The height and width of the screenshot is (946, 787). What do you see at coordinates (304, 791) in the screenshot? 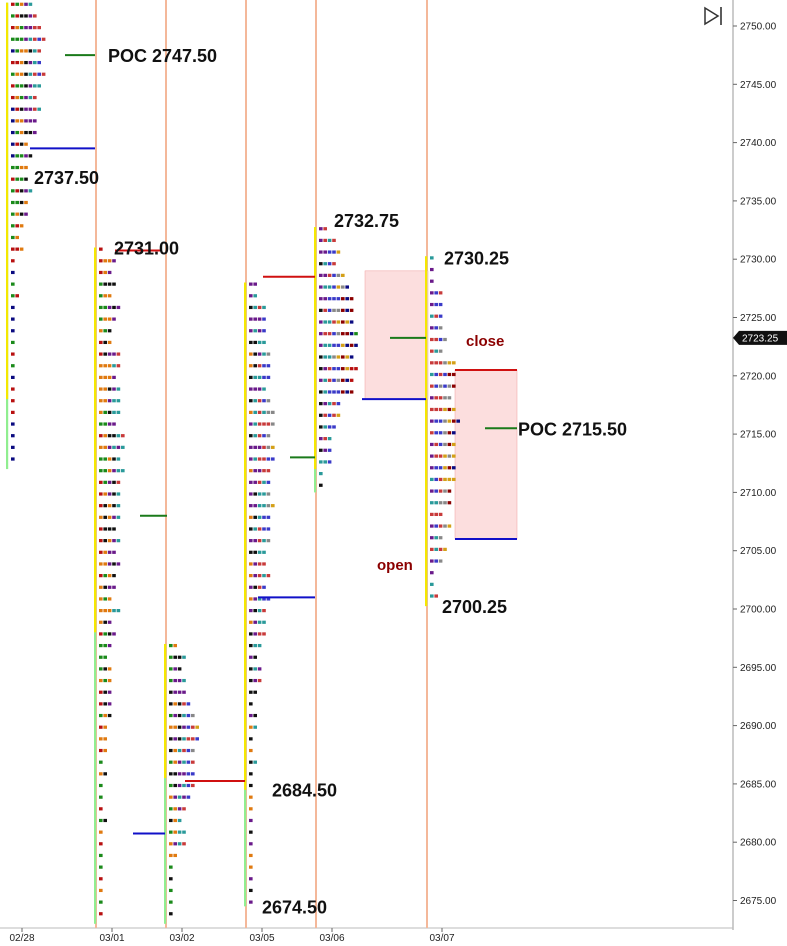
I see `low-label-0305: 2684.50` at bounding box center [304, 791].